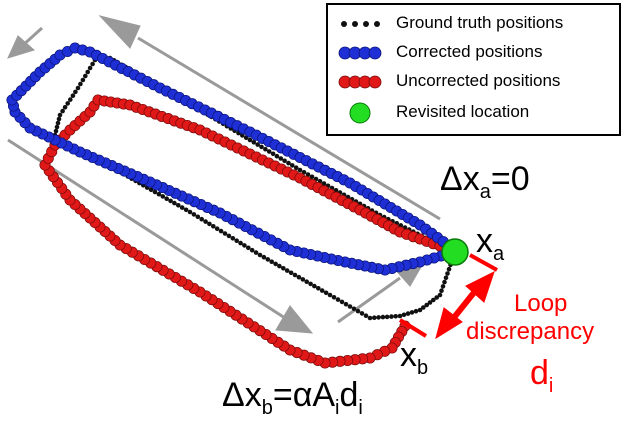 This screenshot has width=630, height=428. I want to click on legend-label-ground-truth: Ground truth positions, so click(480, 22).